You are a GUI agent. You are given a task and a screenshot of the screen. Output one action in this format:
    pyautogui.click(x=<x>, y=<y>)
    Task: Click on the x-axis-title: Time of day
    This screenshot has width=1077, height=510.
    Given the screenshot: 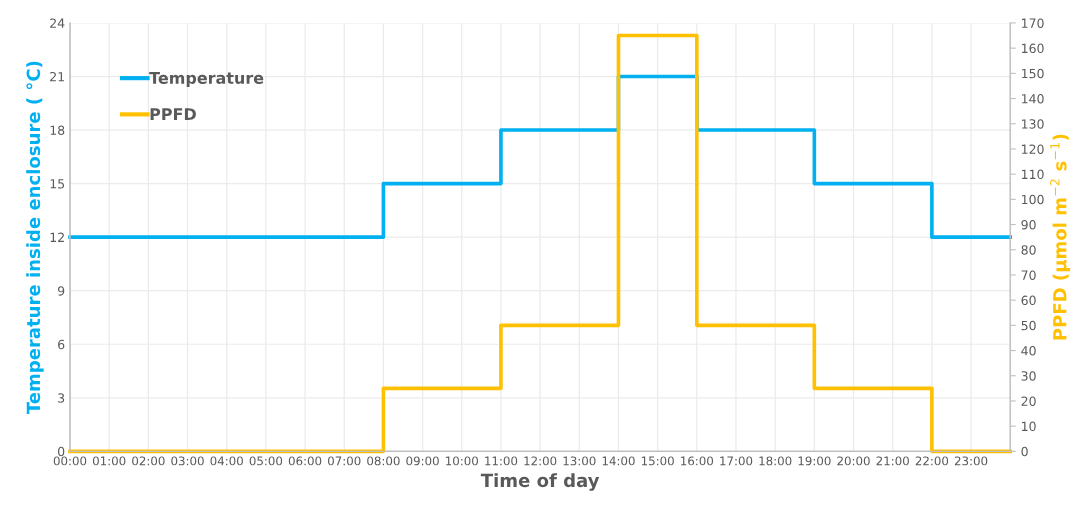 What is the action you would take?
    pyautogui.click(x=540, y=482)
    